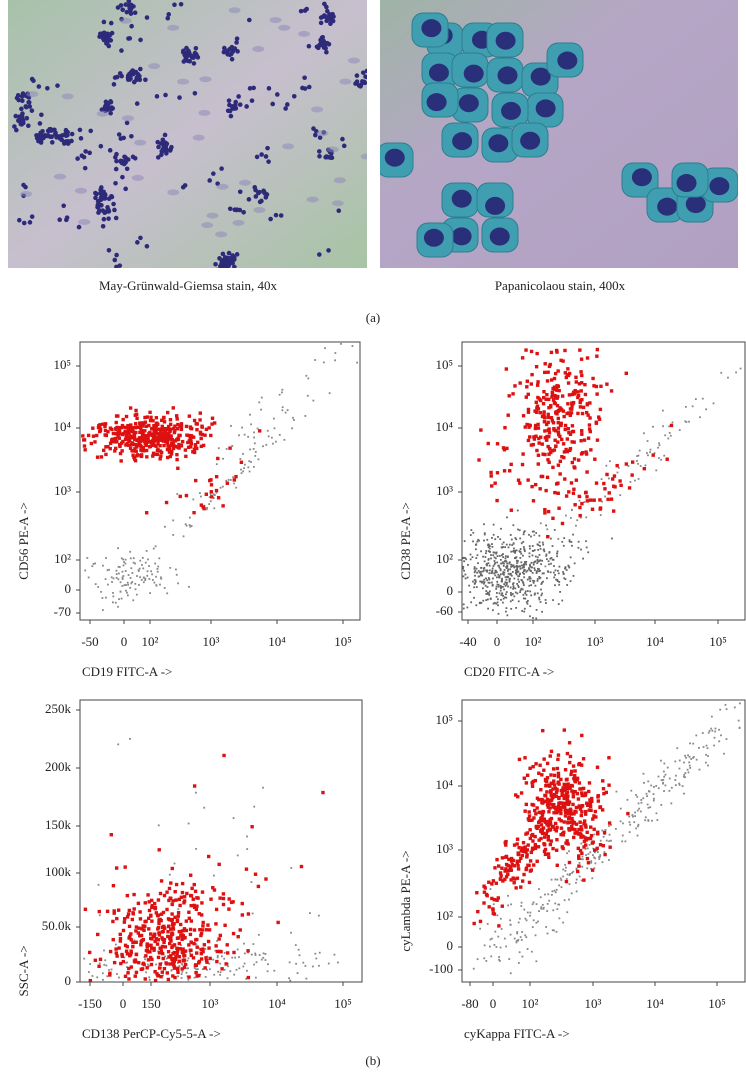  I want to click on image-caption: May-Grünwald-Giemsa stain, 40x, so click(188, 285).